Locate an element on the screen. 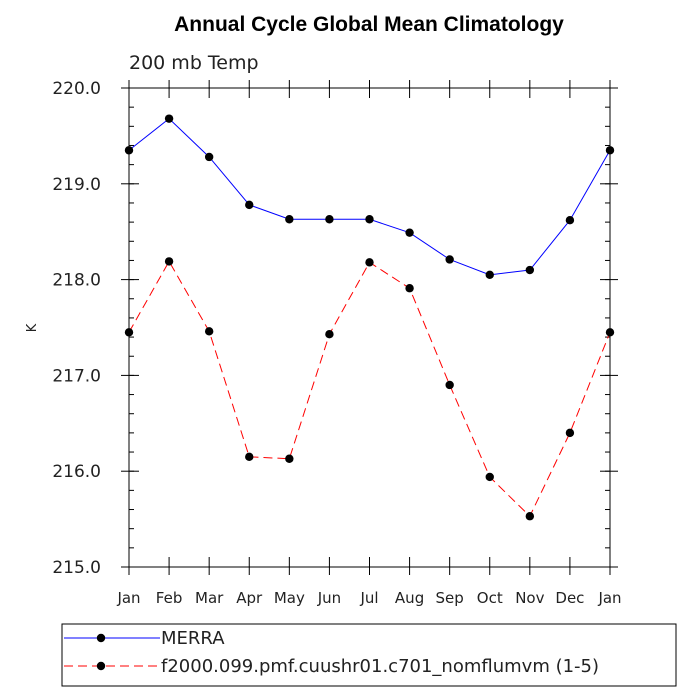 The height and width of the screenshot is (700, 700). y-tick-label: 220.0 is located at coordinates (76, 89).